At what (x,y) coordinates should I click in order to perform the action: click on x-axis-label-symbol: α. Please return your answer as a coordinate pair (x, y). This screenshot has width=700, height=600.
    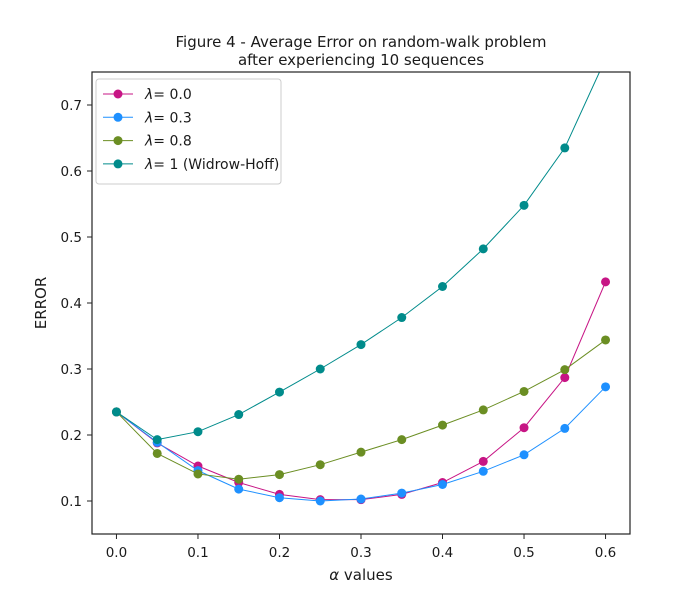
    Looking at the image, I should click on (334, 575).